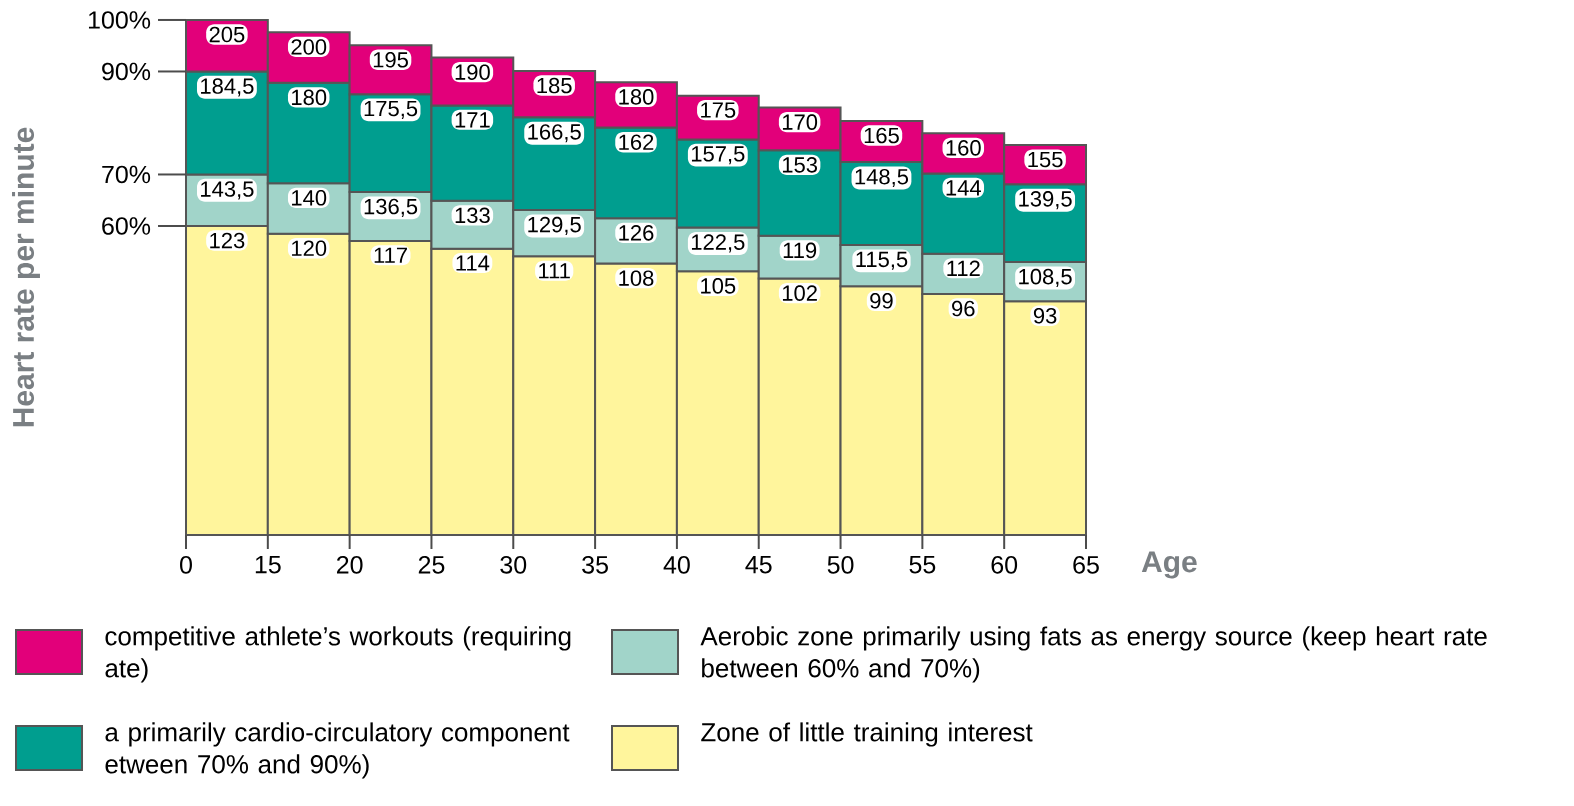 The height and width of the screenshot is (806, 1574). What do you see at coordinates (473, 263) in the screenshot?
I see `annotation: 114` at bounding box center [473, 263].